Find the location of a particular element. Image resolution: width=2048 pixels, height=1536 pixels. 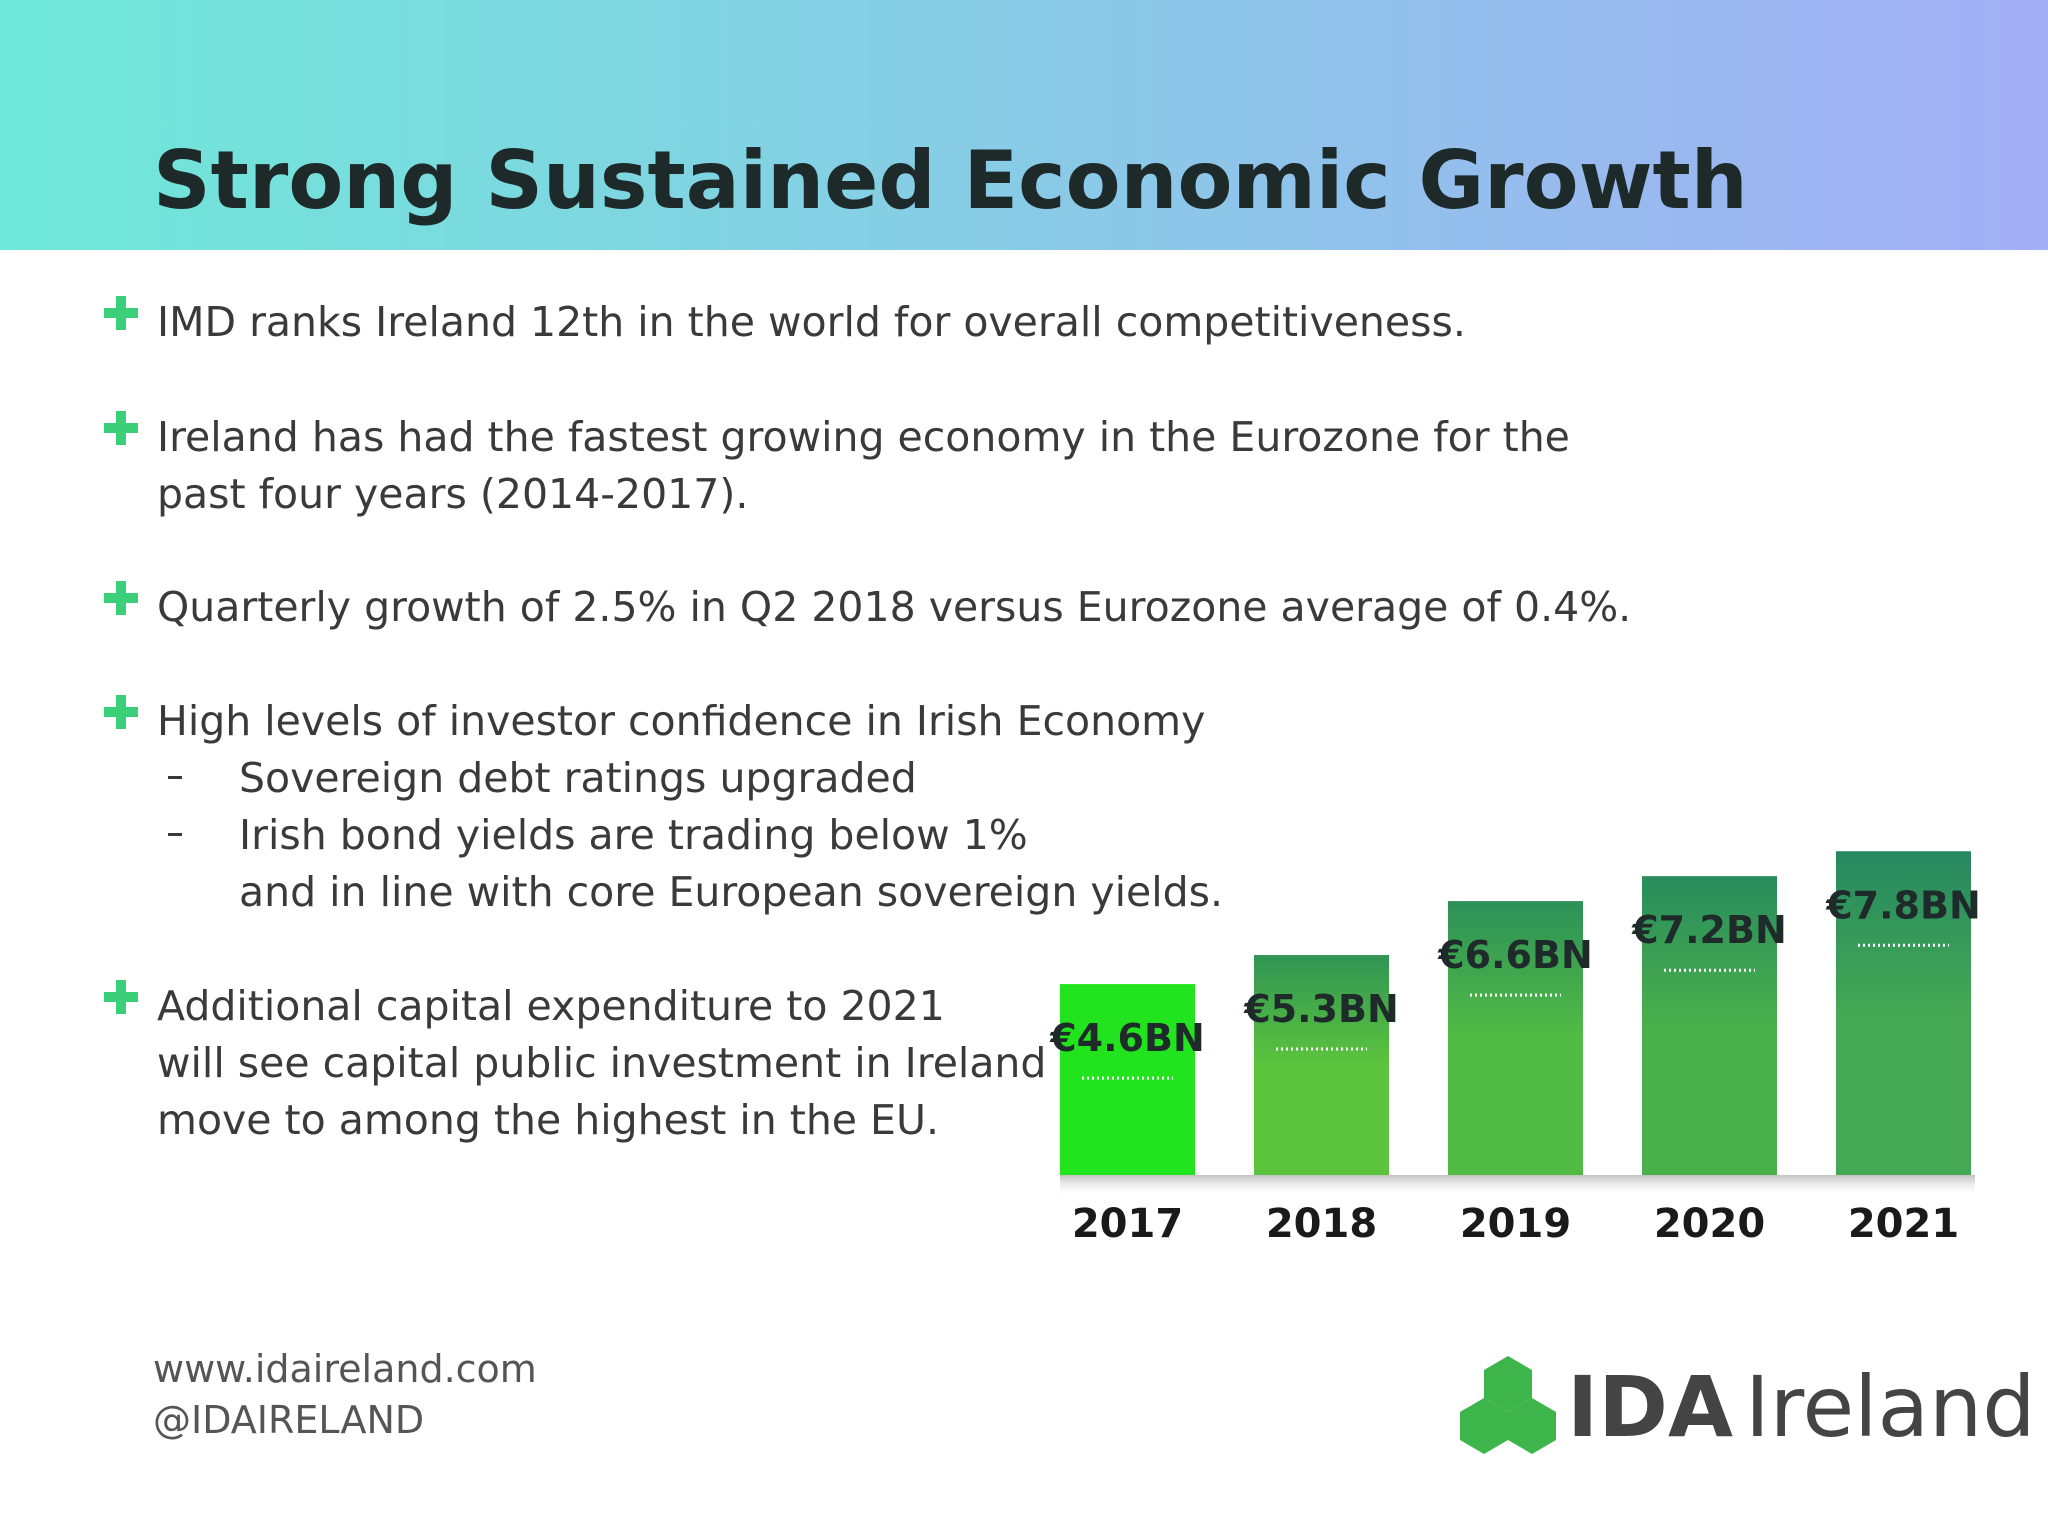

logo-text: IDA Ireland is located at coordinates (1801, 1407).